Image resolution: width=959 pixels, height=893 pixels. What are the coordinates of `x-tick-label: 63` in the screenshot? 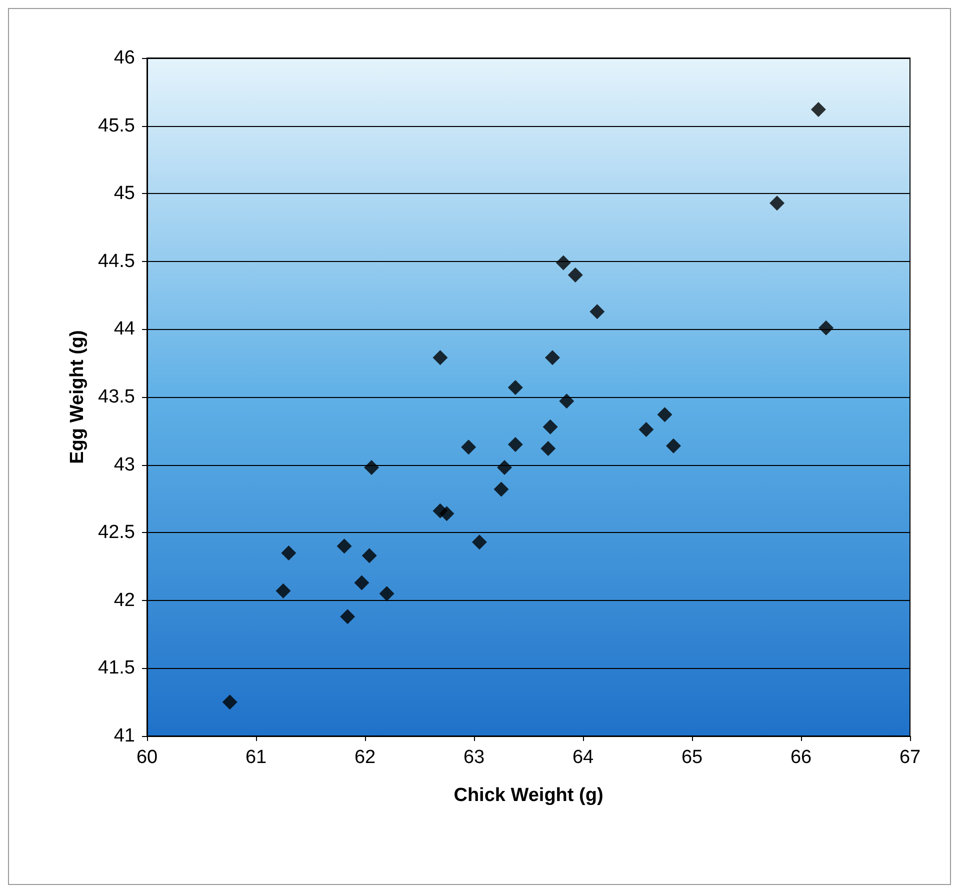 It's located at (474, 757).